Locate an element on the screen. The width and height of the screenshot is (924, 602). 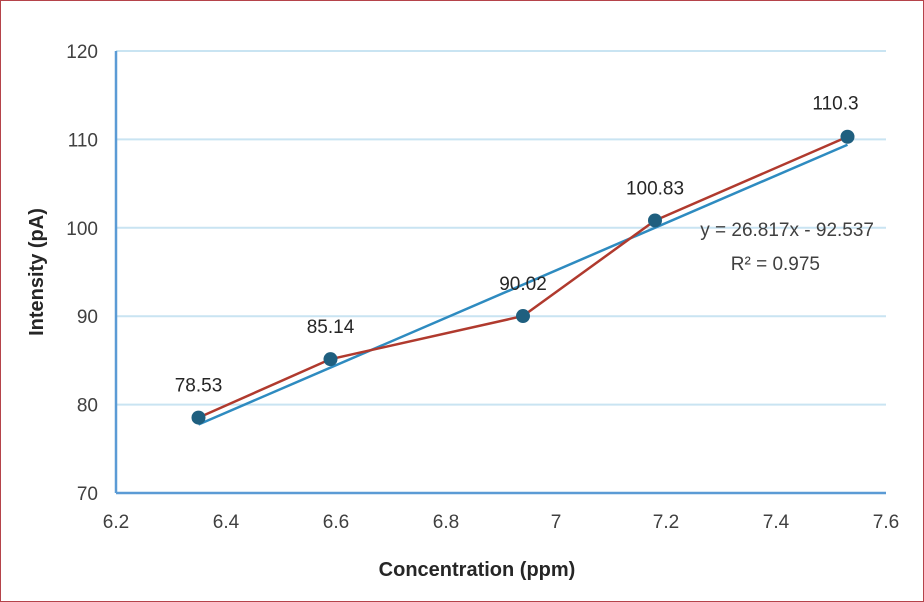
data-label-4: 100.83 is located at coordinates (655, 188).